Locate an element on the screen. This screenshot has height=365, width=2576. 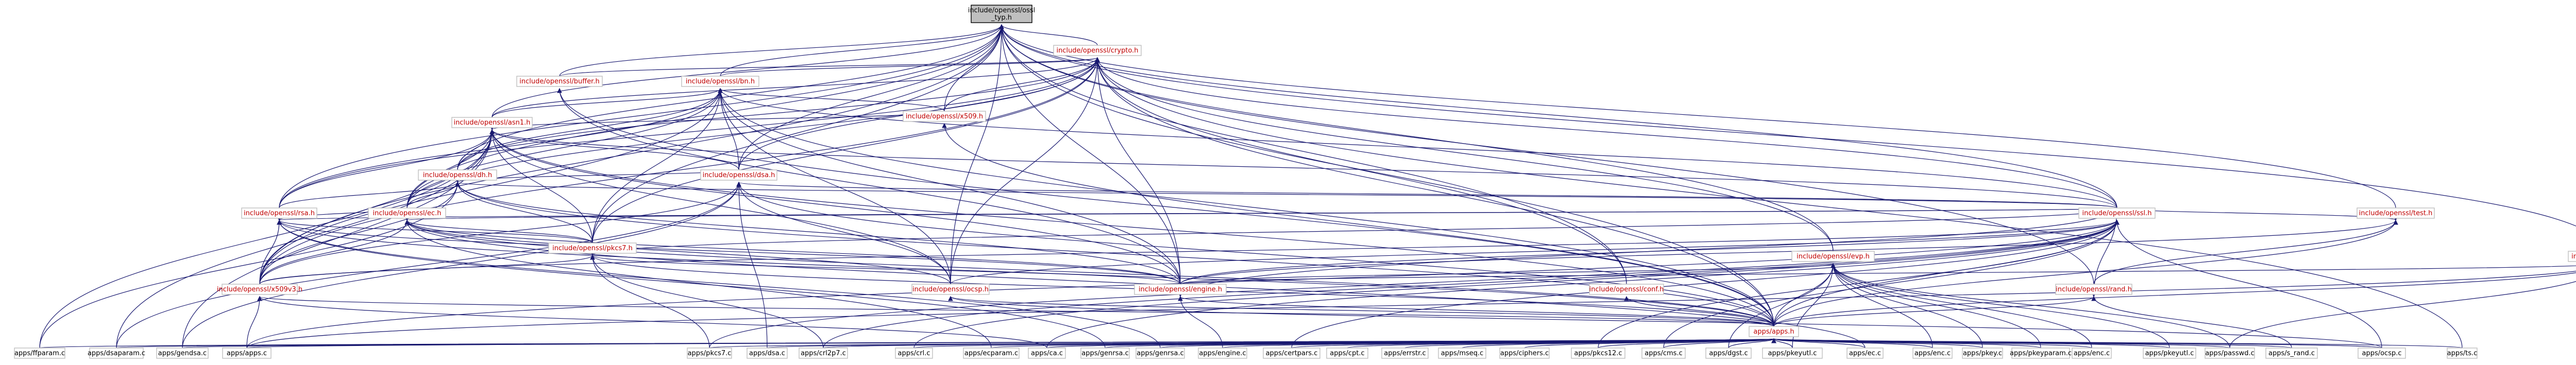
source-file-node: apps/pkeyparam.c is located at coordinates (2041, 353).